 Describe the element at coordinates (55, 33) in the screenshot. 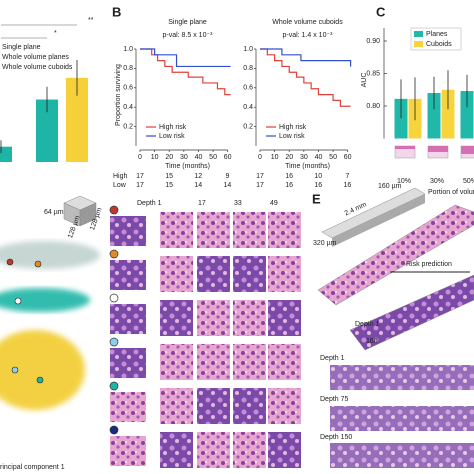

I see `annotation: *` at that location.